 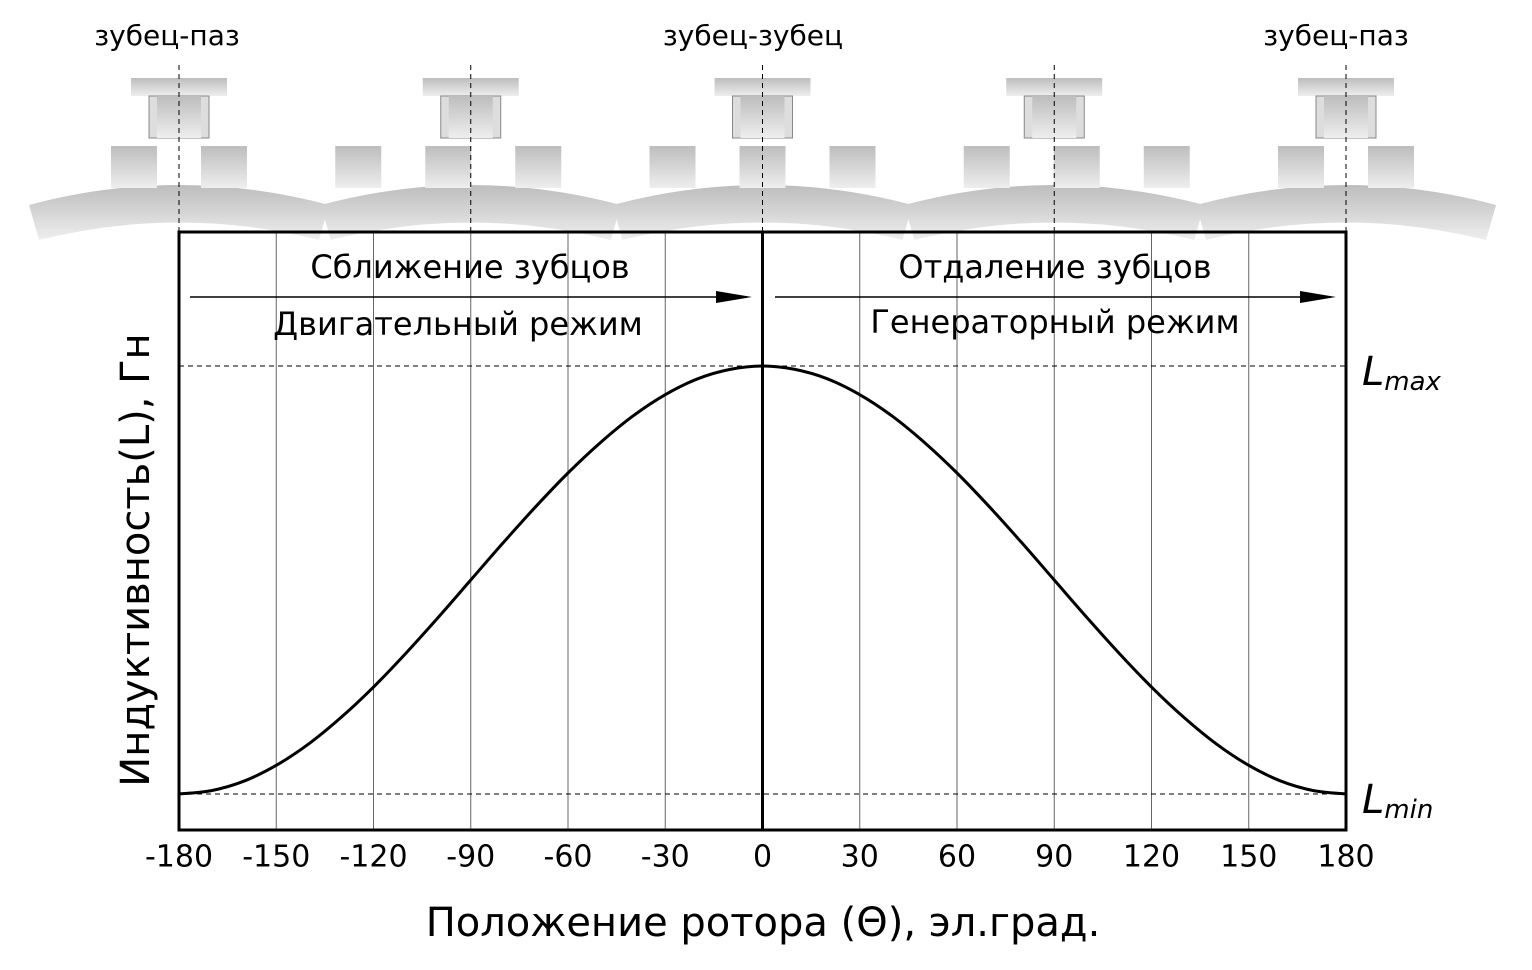 What do you see at coordinates (1054, 322) in the screenshot?
I see `annotation: Генераторный режим` at bounding box center [1054, 322].